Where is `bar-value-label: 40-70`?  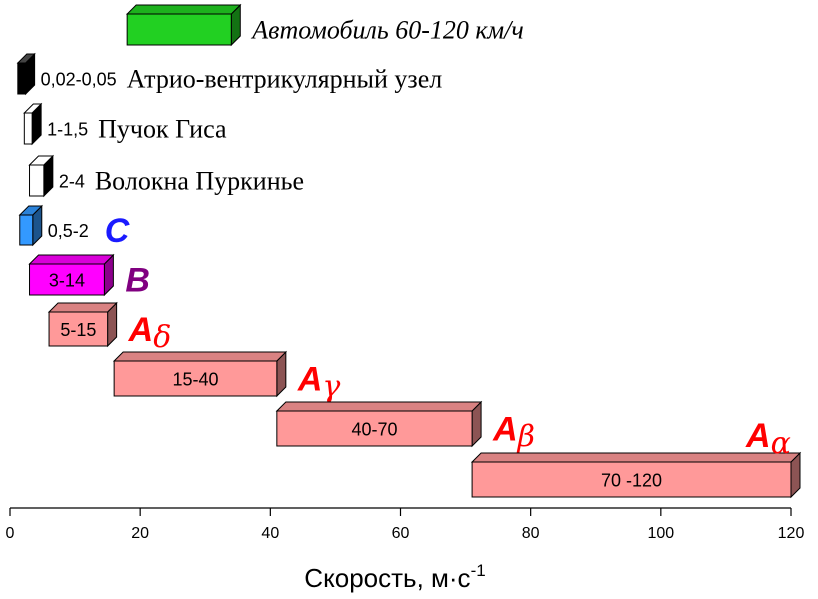 bar-value-label: 40-70 is located at coordinates (374, 430).